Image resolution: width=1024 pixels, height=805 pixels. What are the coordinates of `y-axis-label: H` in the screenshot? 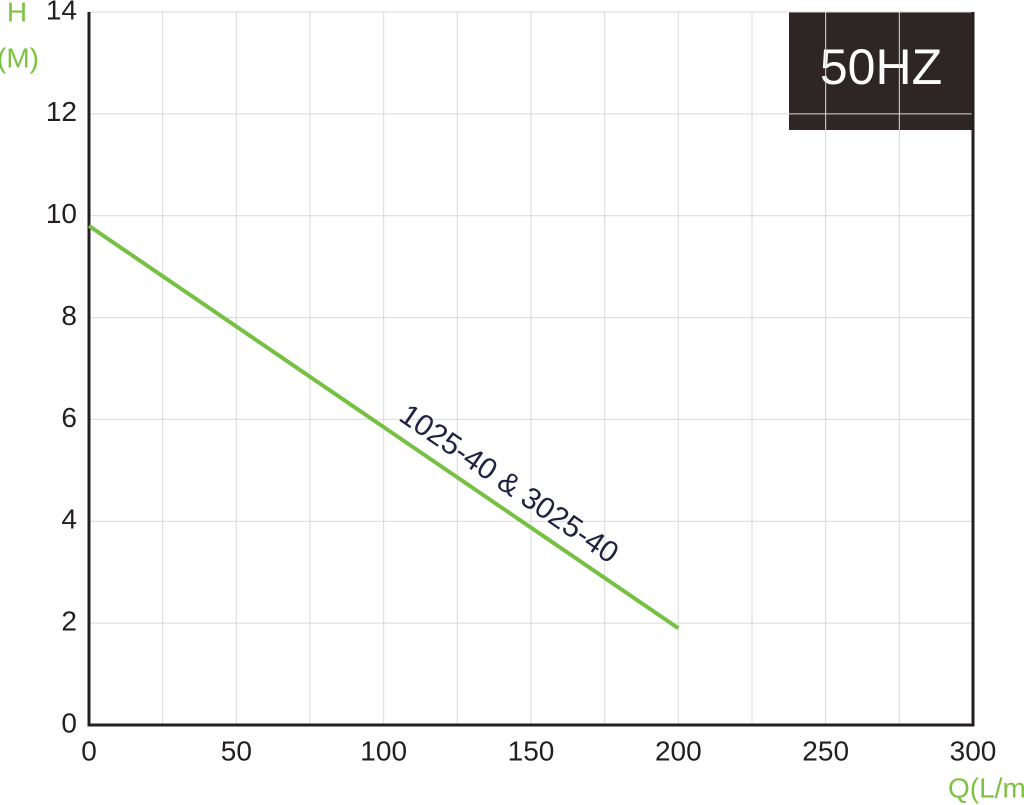 It's located at (17, 13).